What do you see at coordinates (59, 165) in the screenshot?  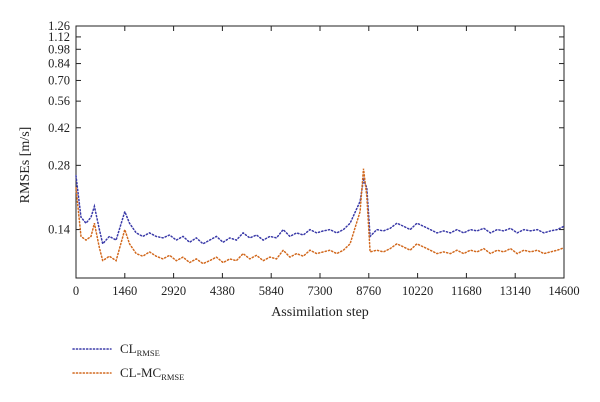 I see `y-tick-label: 0.28` at bounding box center [59, 165].